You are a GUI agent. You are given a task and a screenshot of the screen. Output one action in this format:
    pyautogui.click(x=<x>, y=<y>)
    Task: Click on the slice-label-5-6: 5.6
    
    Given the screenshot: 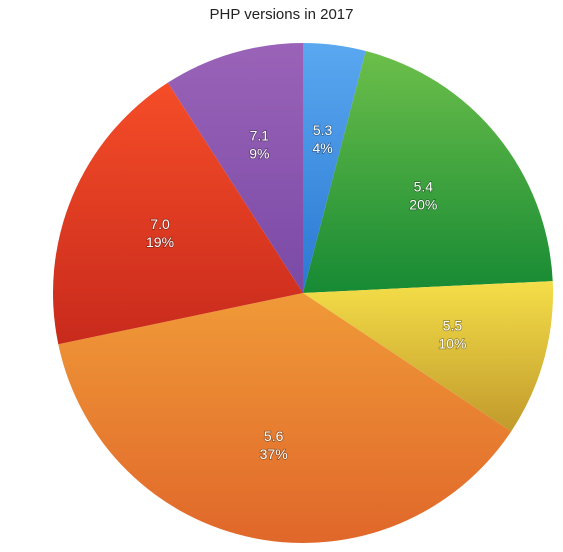 What is the action you would take?
    pyautogui.click(x=274, y=436)
    